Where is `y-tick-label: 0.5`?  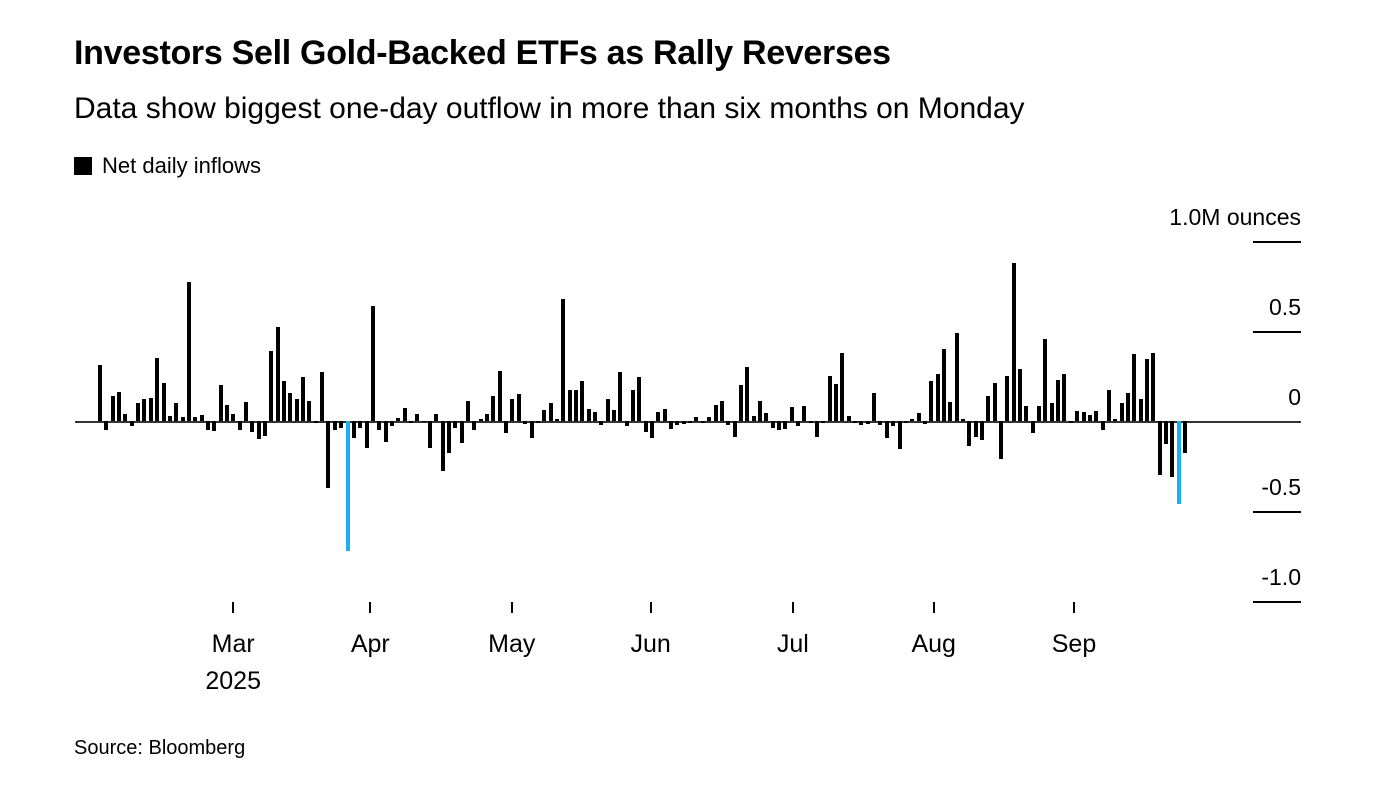
y-tick-label: 0.5 is located at coordinates (1285, 307).